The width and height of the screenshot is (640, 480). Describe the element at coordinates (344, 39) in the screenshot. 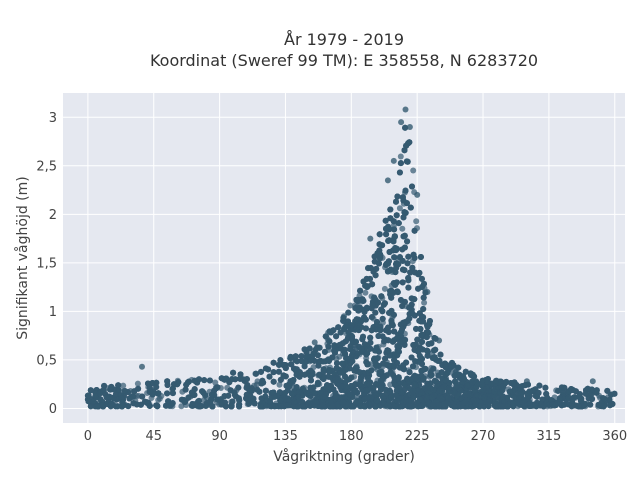

I see `chart-title-line-1: År 1979 - 2019` at that location.